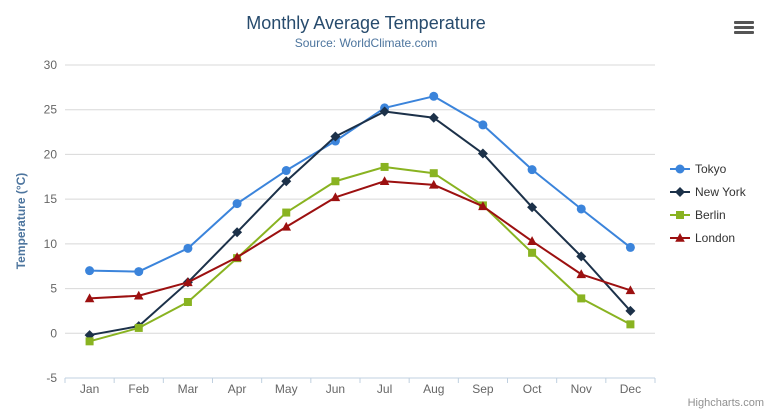 The width and height of the screenshot is (769, 416). I want to click on chart-title: Monthly Average Temperature, so click(366, 23).